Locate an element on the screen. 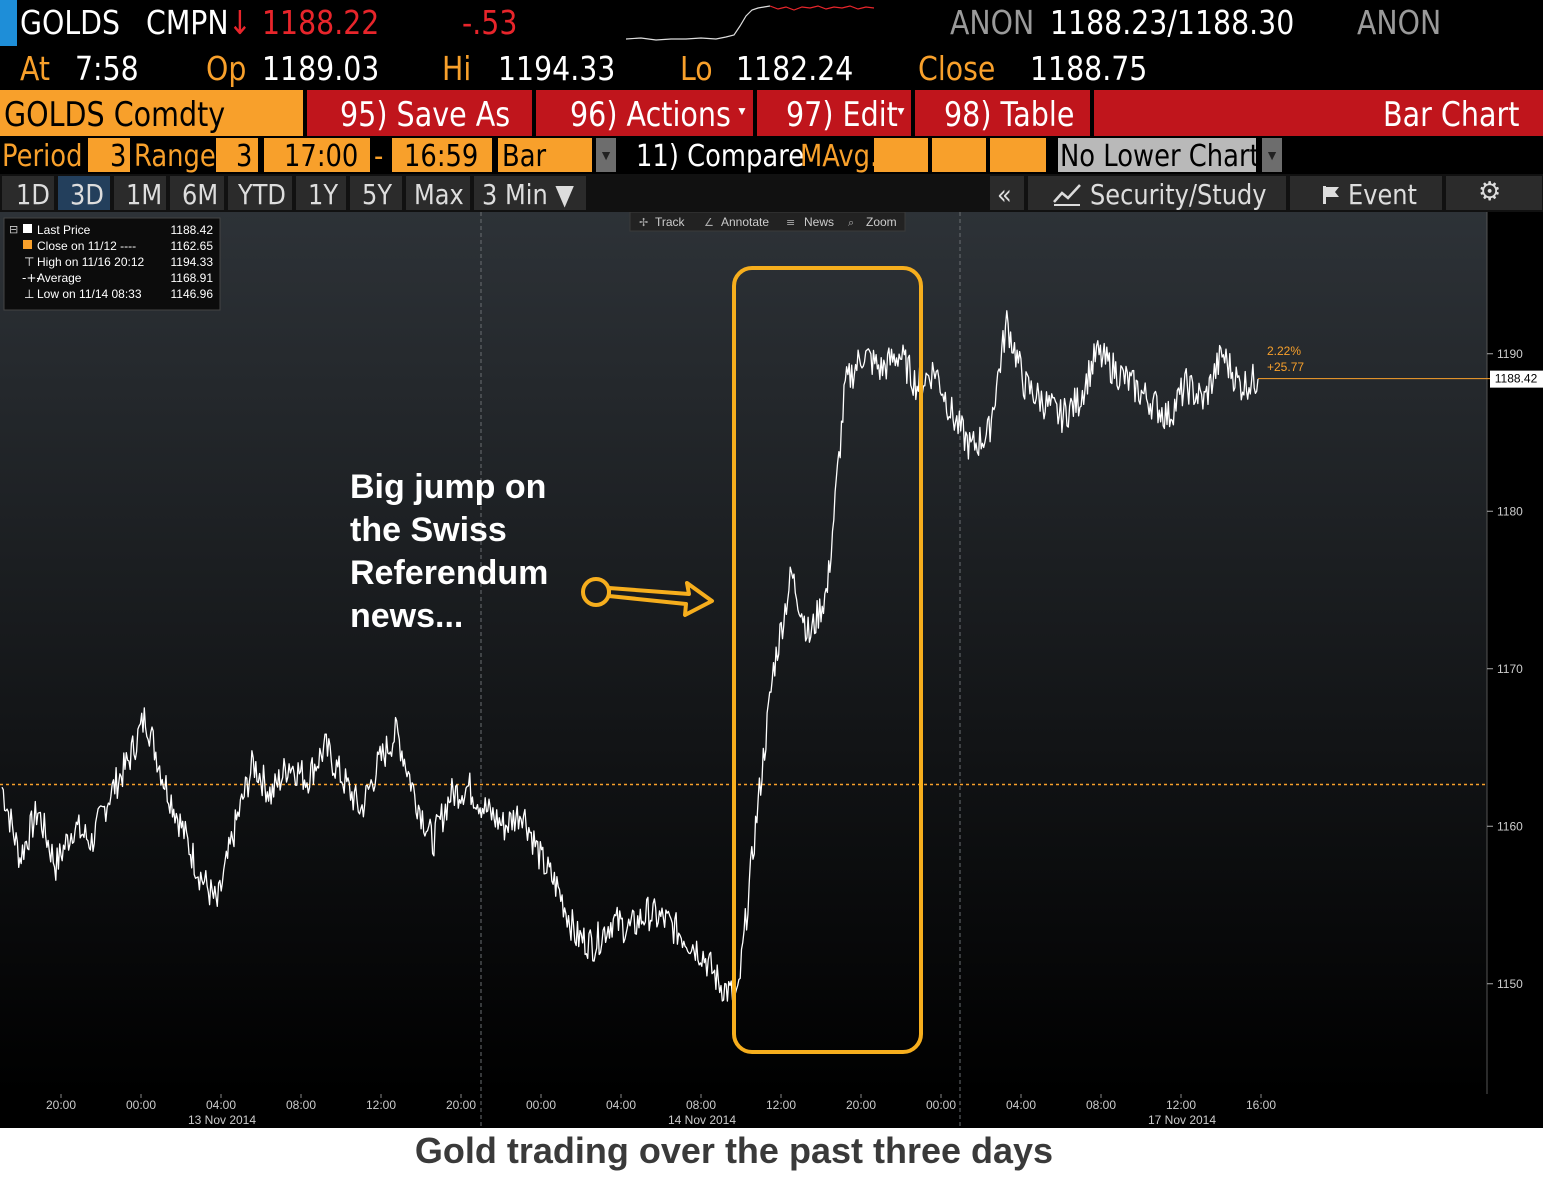 Image resolution: width=1543 pixels, height=1180 pixels. save-as-button: 95) Save As is located at coordinates (425, 115).